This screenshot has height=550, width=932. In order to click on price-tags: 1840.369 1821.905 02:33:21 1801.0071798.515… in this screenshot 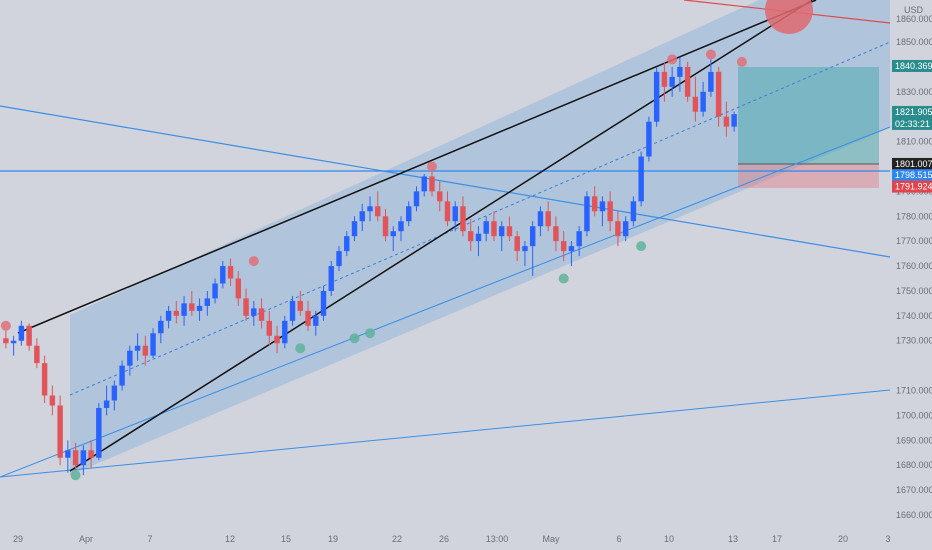, I will do `click(912, 126)`.